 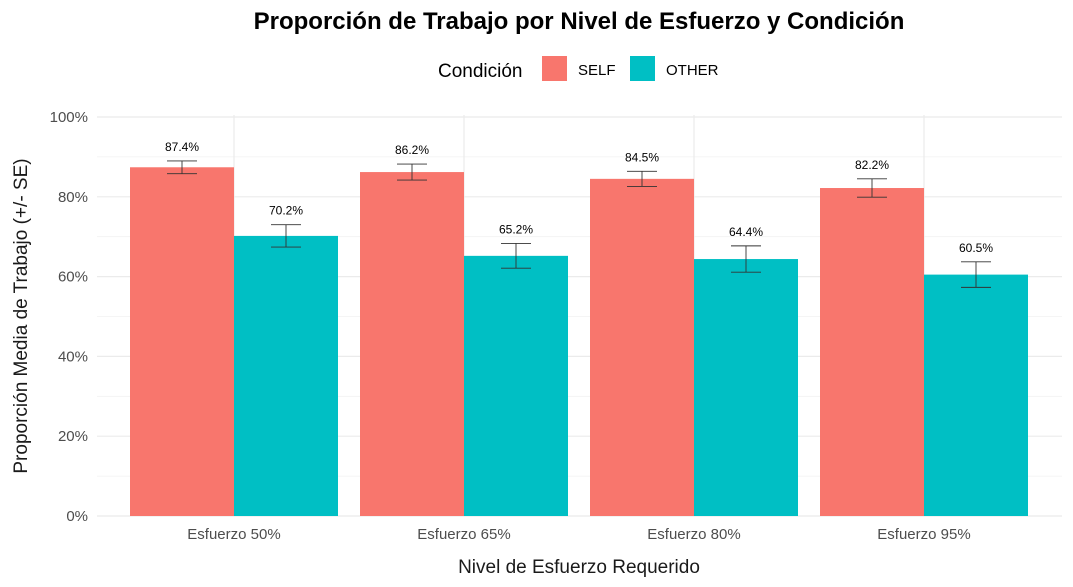 What do you see at coordinates (77, 516) in the screenshot?
I see `y-tick-label: 0%` at bounding box center [77, 516].